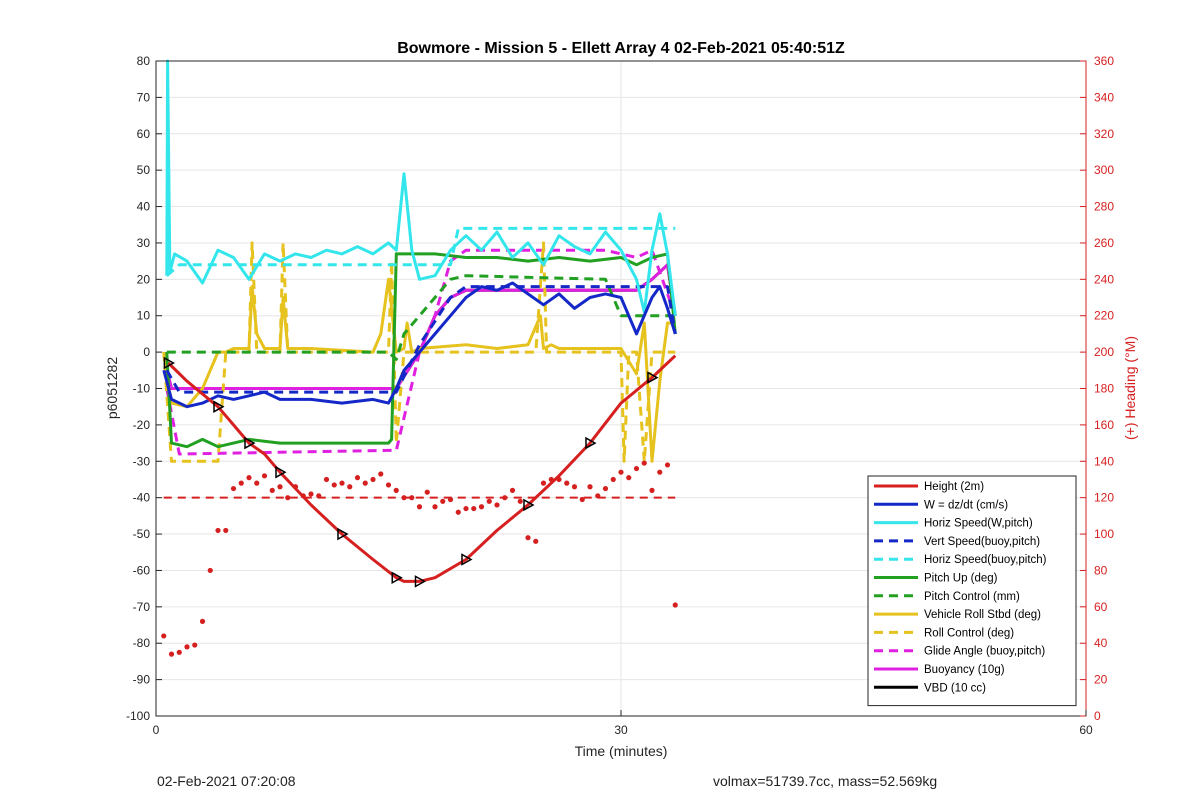 Image resolution: width=1200 pixels, height=804 pixels. I want to click on right-y-tick-label: 280, so click(1104, 207).